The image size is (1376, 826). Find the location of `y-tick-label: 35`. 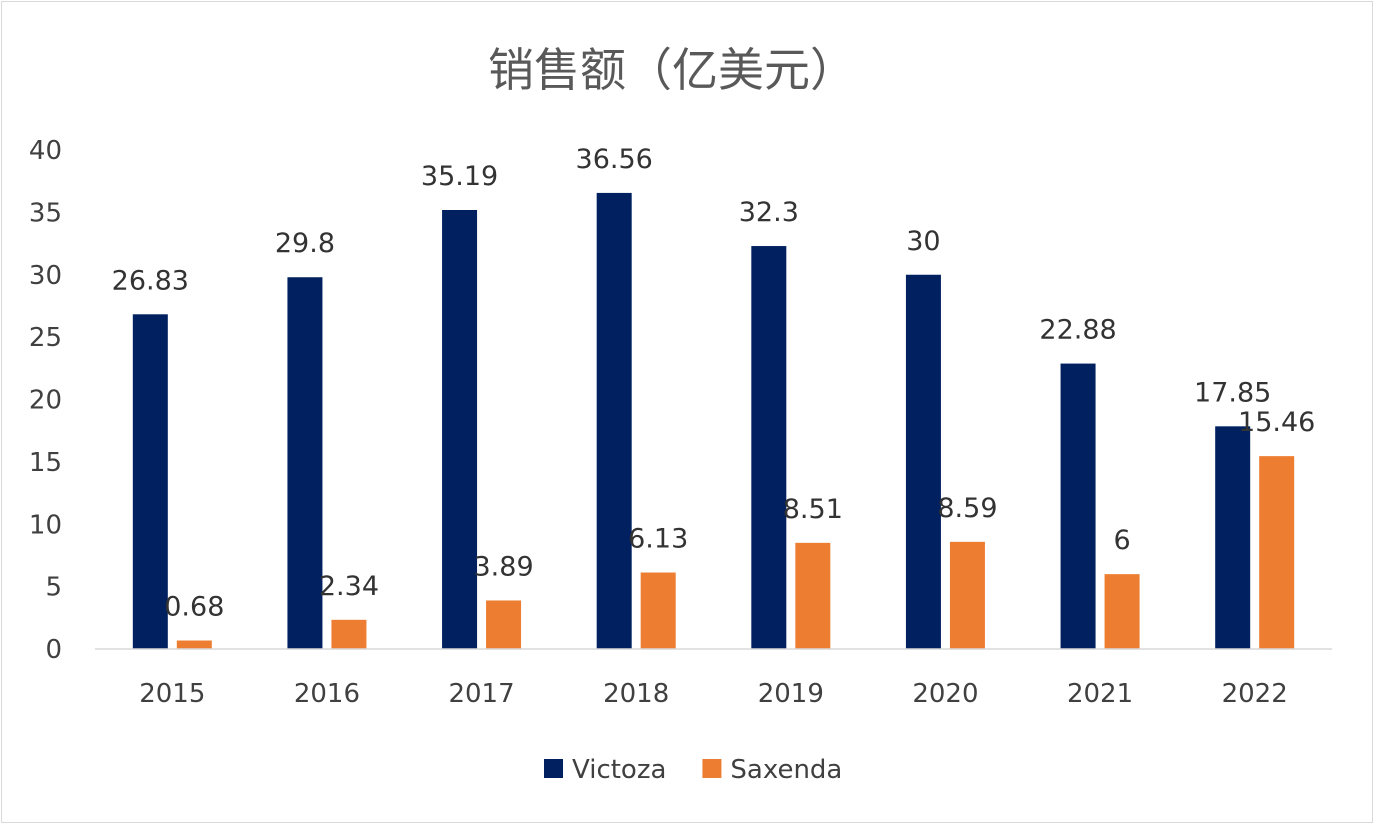

y-tick-label: 35 is located at coordinates (45, 213).